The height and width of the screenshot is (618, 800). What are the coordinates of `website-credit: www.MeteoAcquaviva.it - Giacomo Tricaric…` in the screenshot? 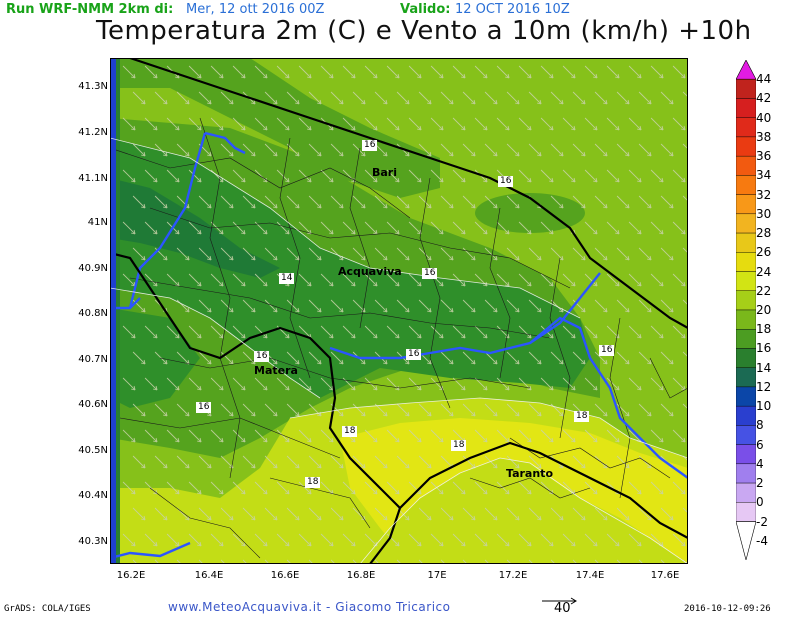 It's located at (309, 607).